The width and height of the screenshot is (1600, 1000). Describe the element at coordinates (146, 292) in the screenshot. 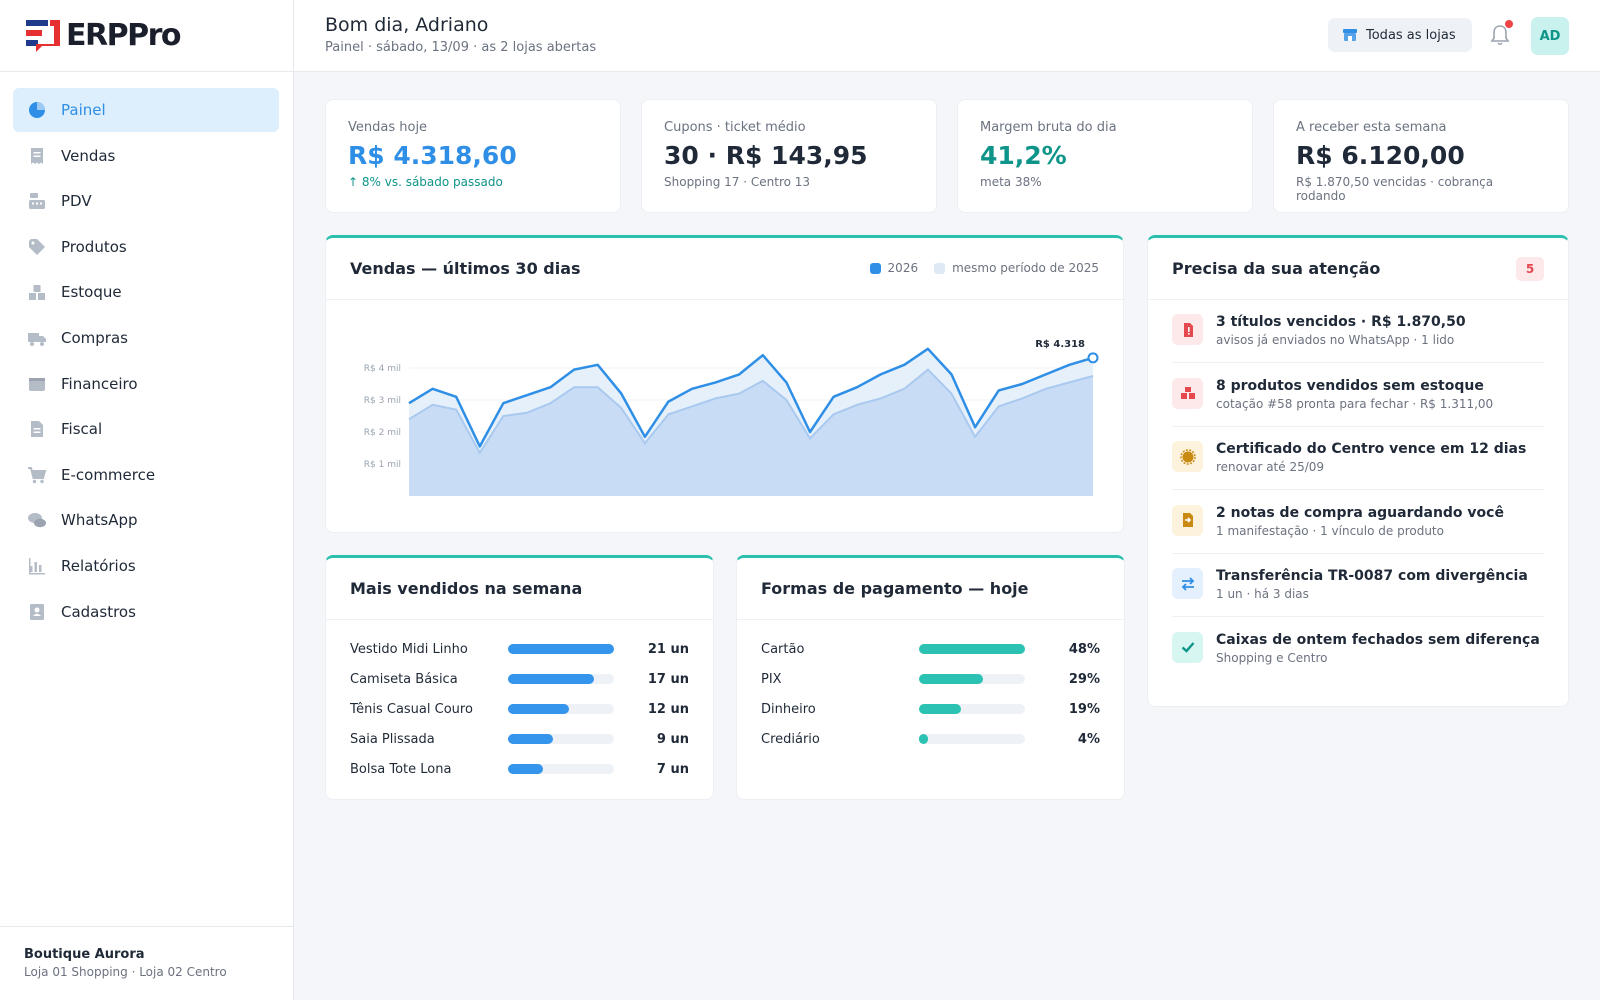

I see `sidebar-item-estoque: Estoque` at that location.